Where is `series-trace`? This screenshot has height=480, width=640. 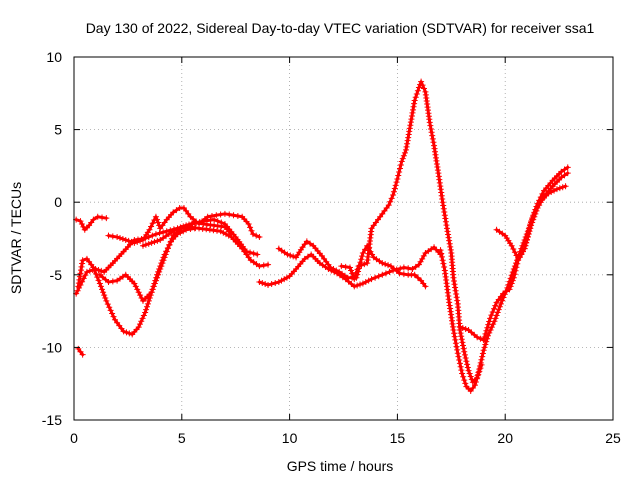 series-trace is located at coordinates (136, 281).